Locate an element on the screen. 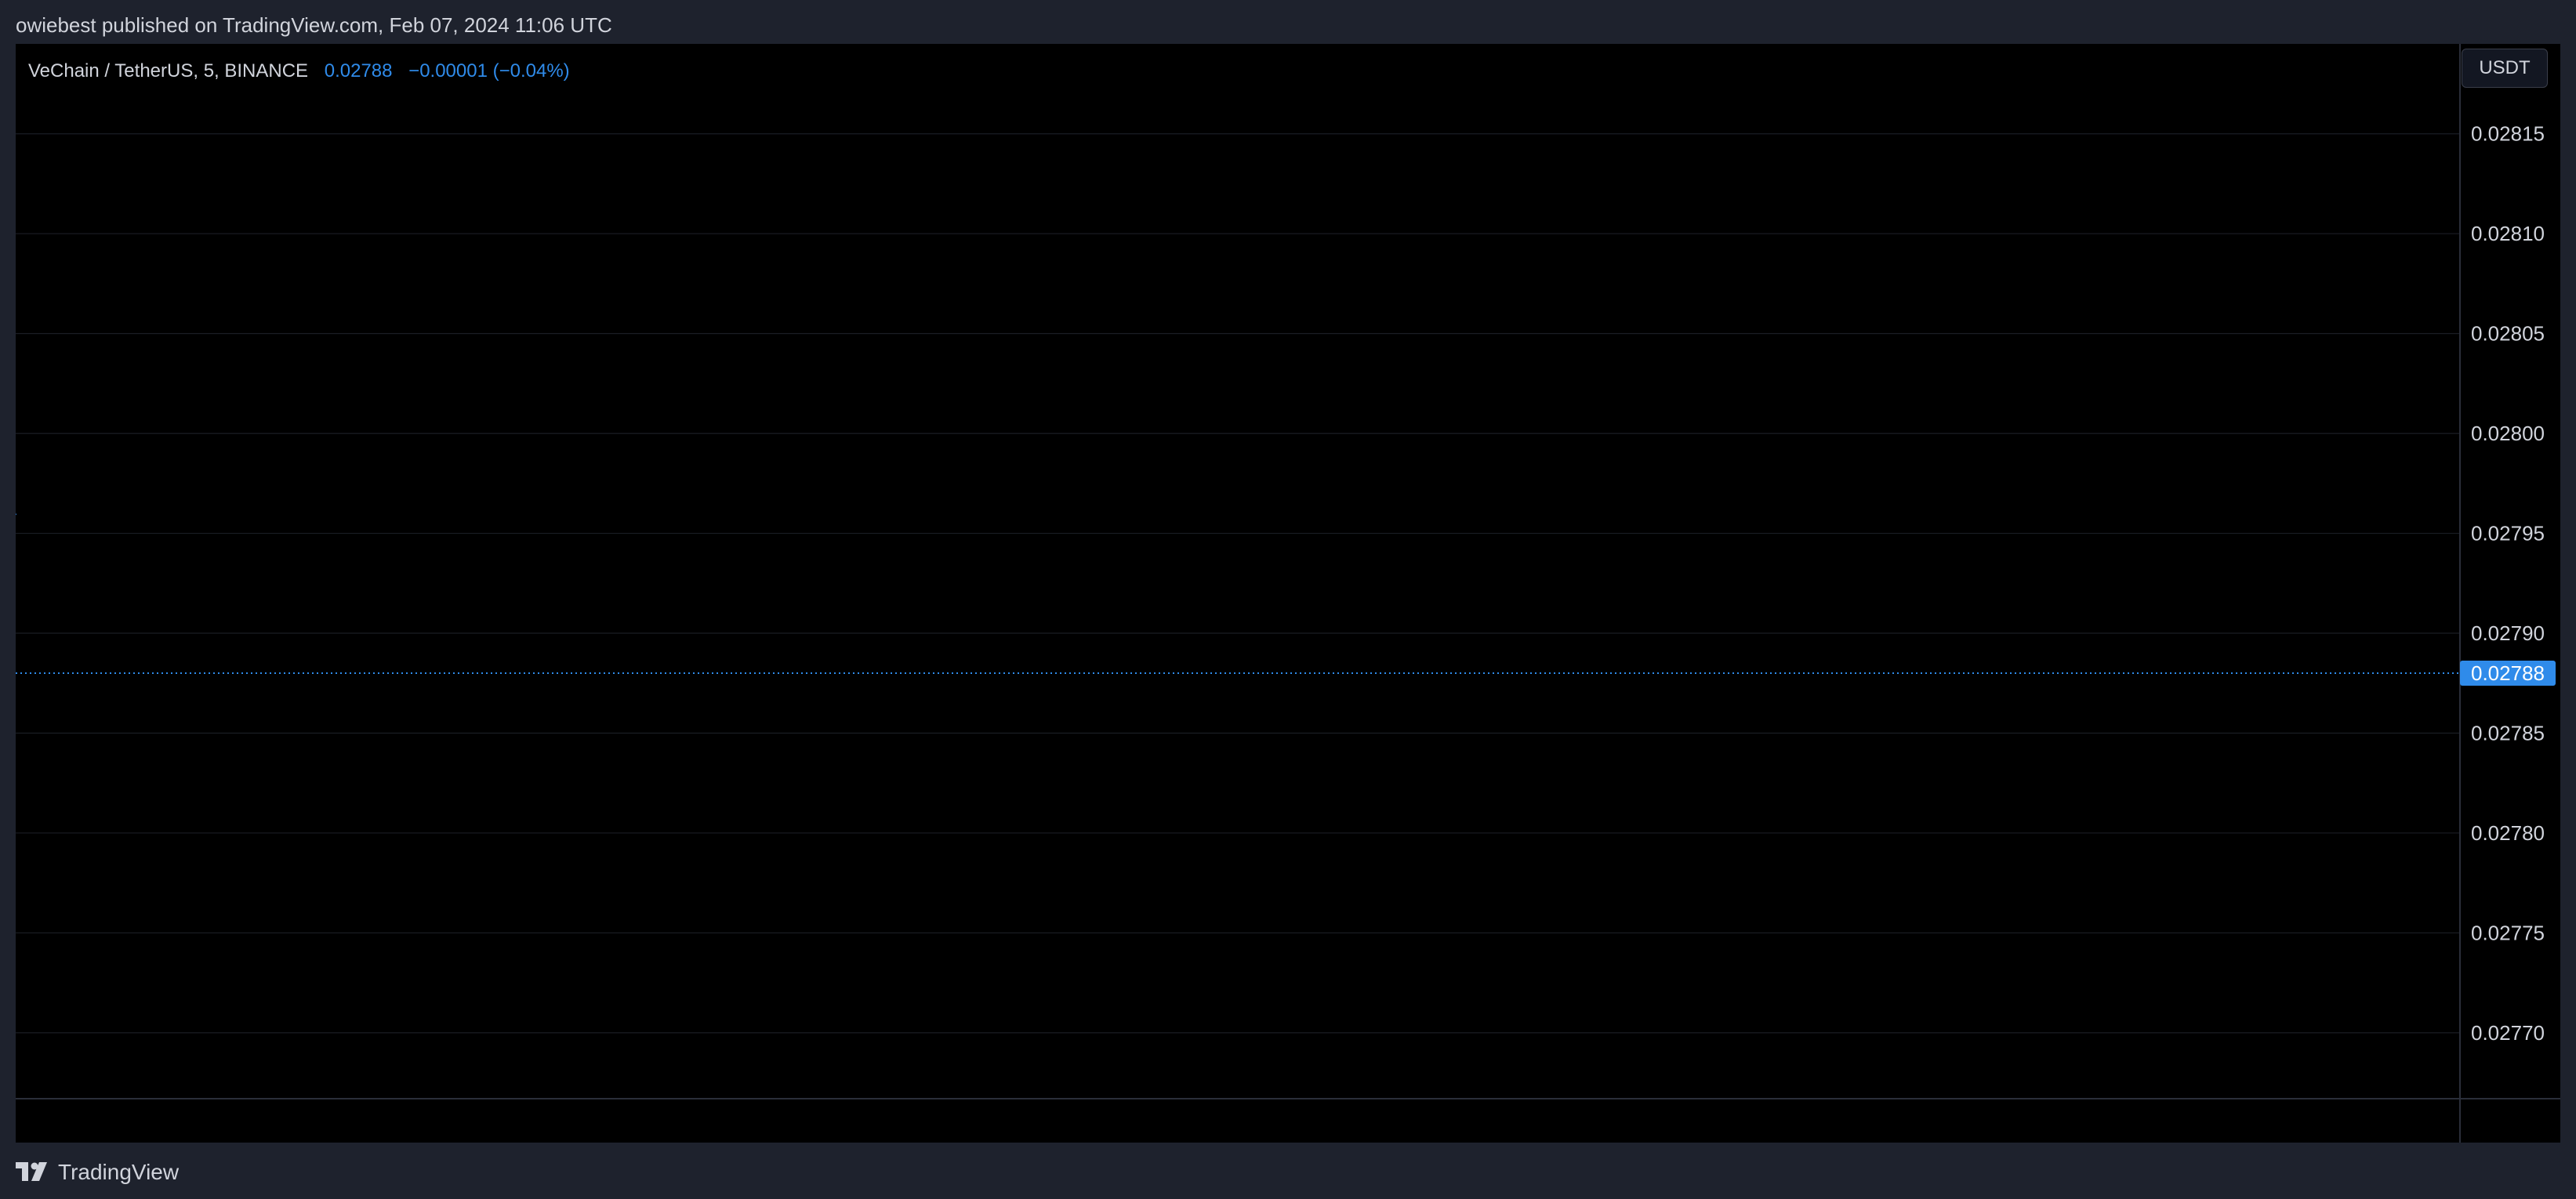 This screenshot has width=2576, height=1199. symbol-name: VeChain / TetherUS, 5, BINANCE is located at coordinates (168, 71).